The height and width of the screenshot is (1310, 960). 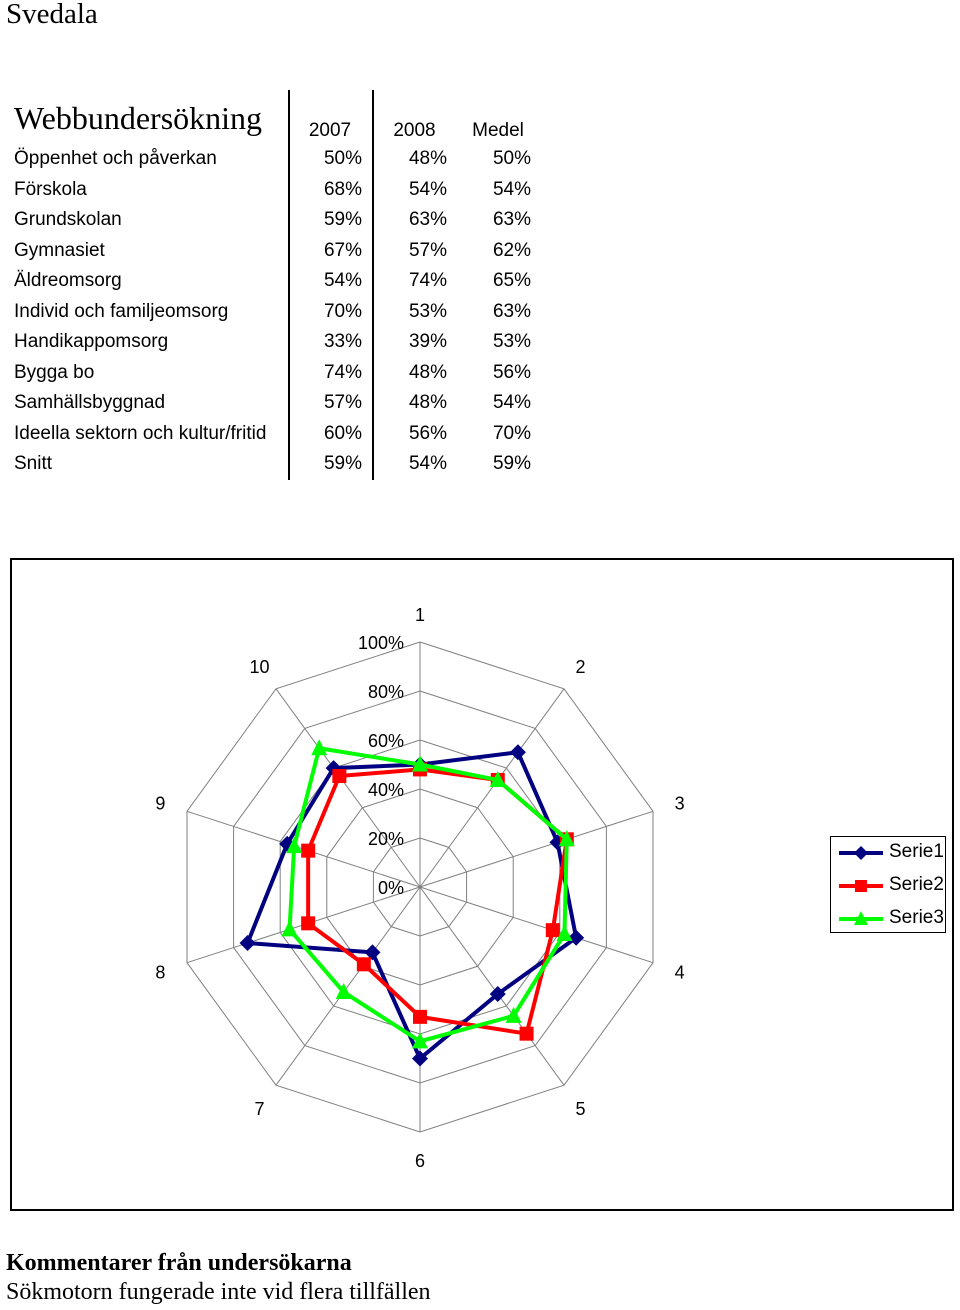 What do you see at coordinates (391, 888) in the screenshot?
I see `radial-tick-label: 0%` at bounding box center [391, 888].